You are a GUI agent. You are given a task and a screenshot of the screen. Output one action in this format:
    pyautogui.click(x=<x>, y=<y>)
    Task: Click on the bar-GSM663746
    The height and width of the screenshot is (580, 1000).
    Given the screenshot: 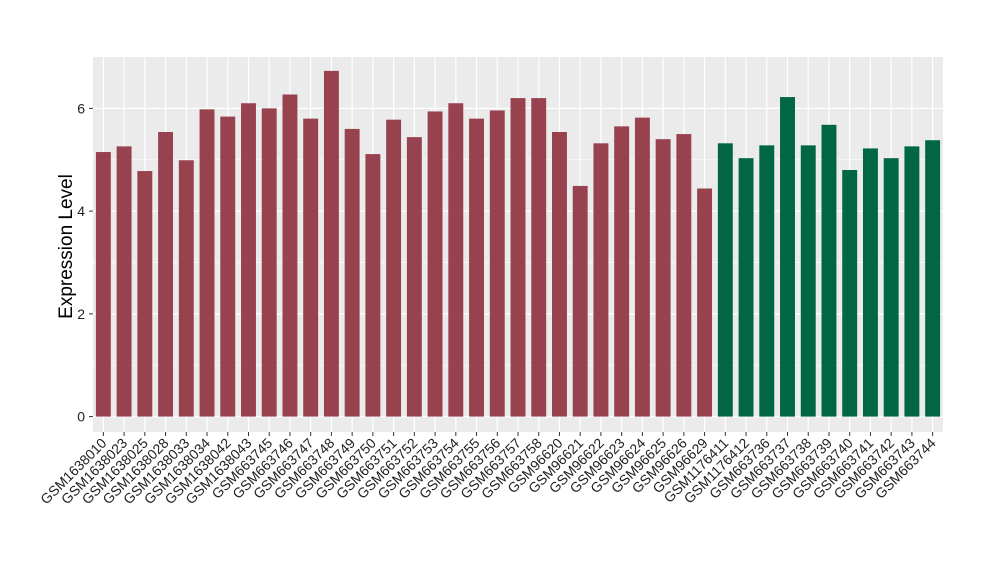 What is the action you would take?
    pyautogui.click(x=290, y=255)
    